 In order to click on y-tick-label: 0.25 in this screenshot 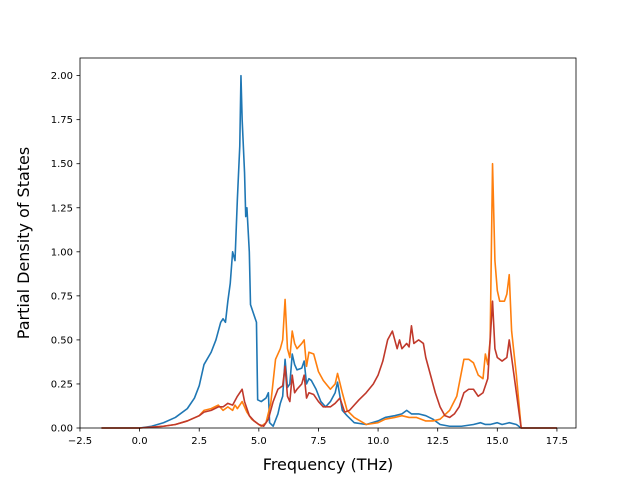, I will do `click(62, 384)`.